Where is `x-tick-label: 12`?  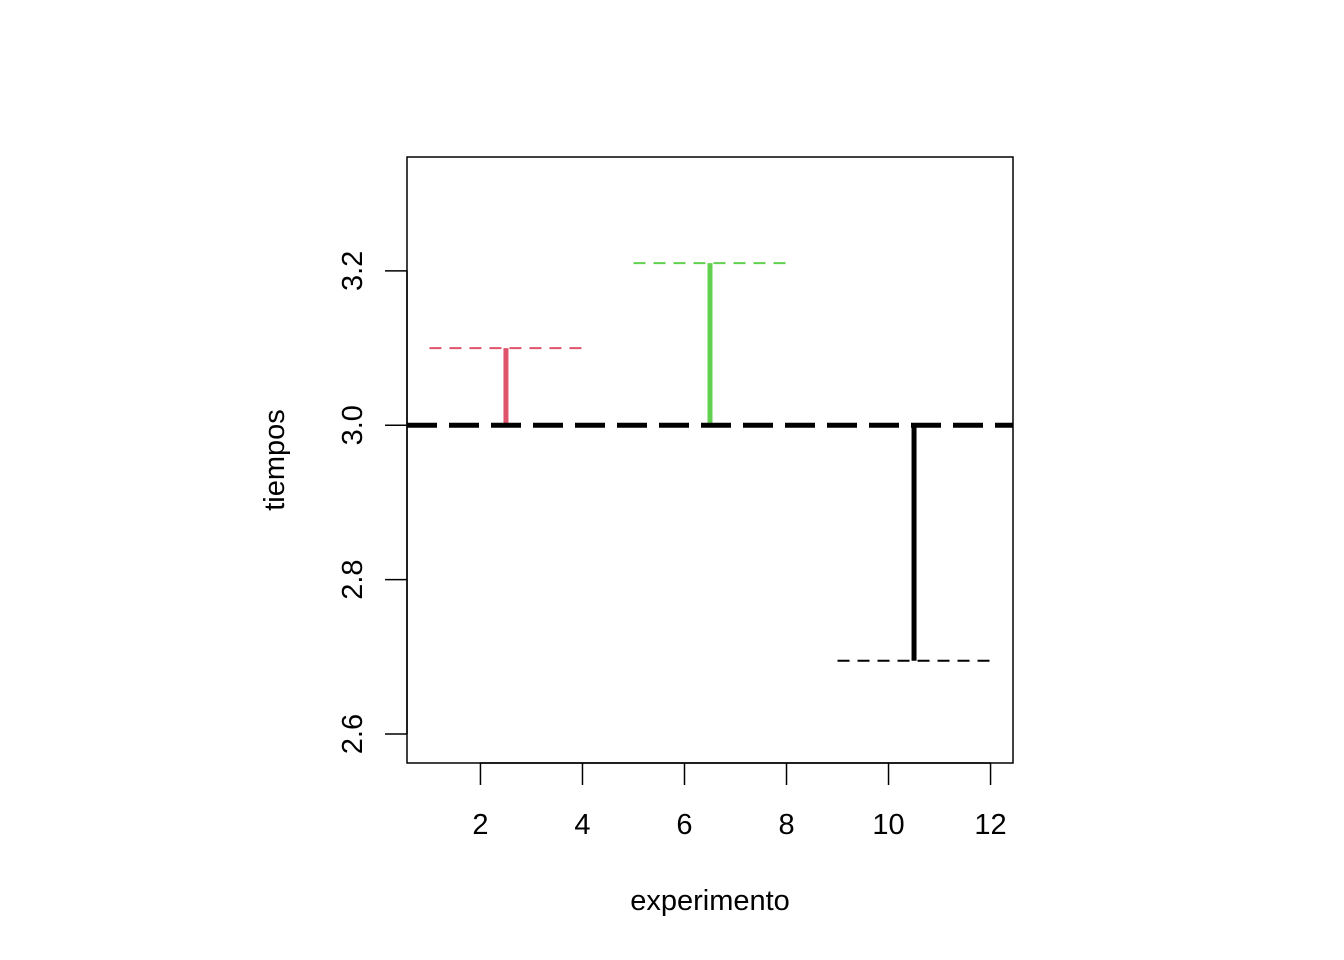 x-tick-label: 12 is located at coordinates (990, 825).